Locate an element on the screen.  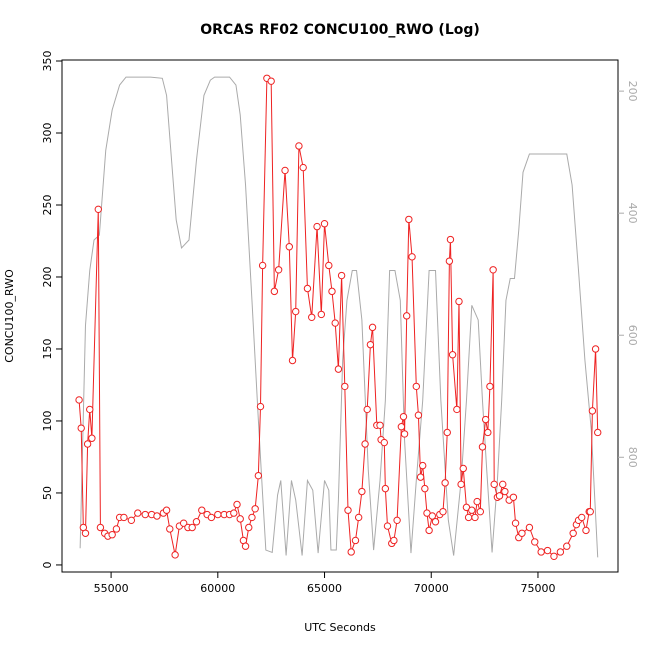
x-tick-label: 60000 is located at coordinates (217, 588).